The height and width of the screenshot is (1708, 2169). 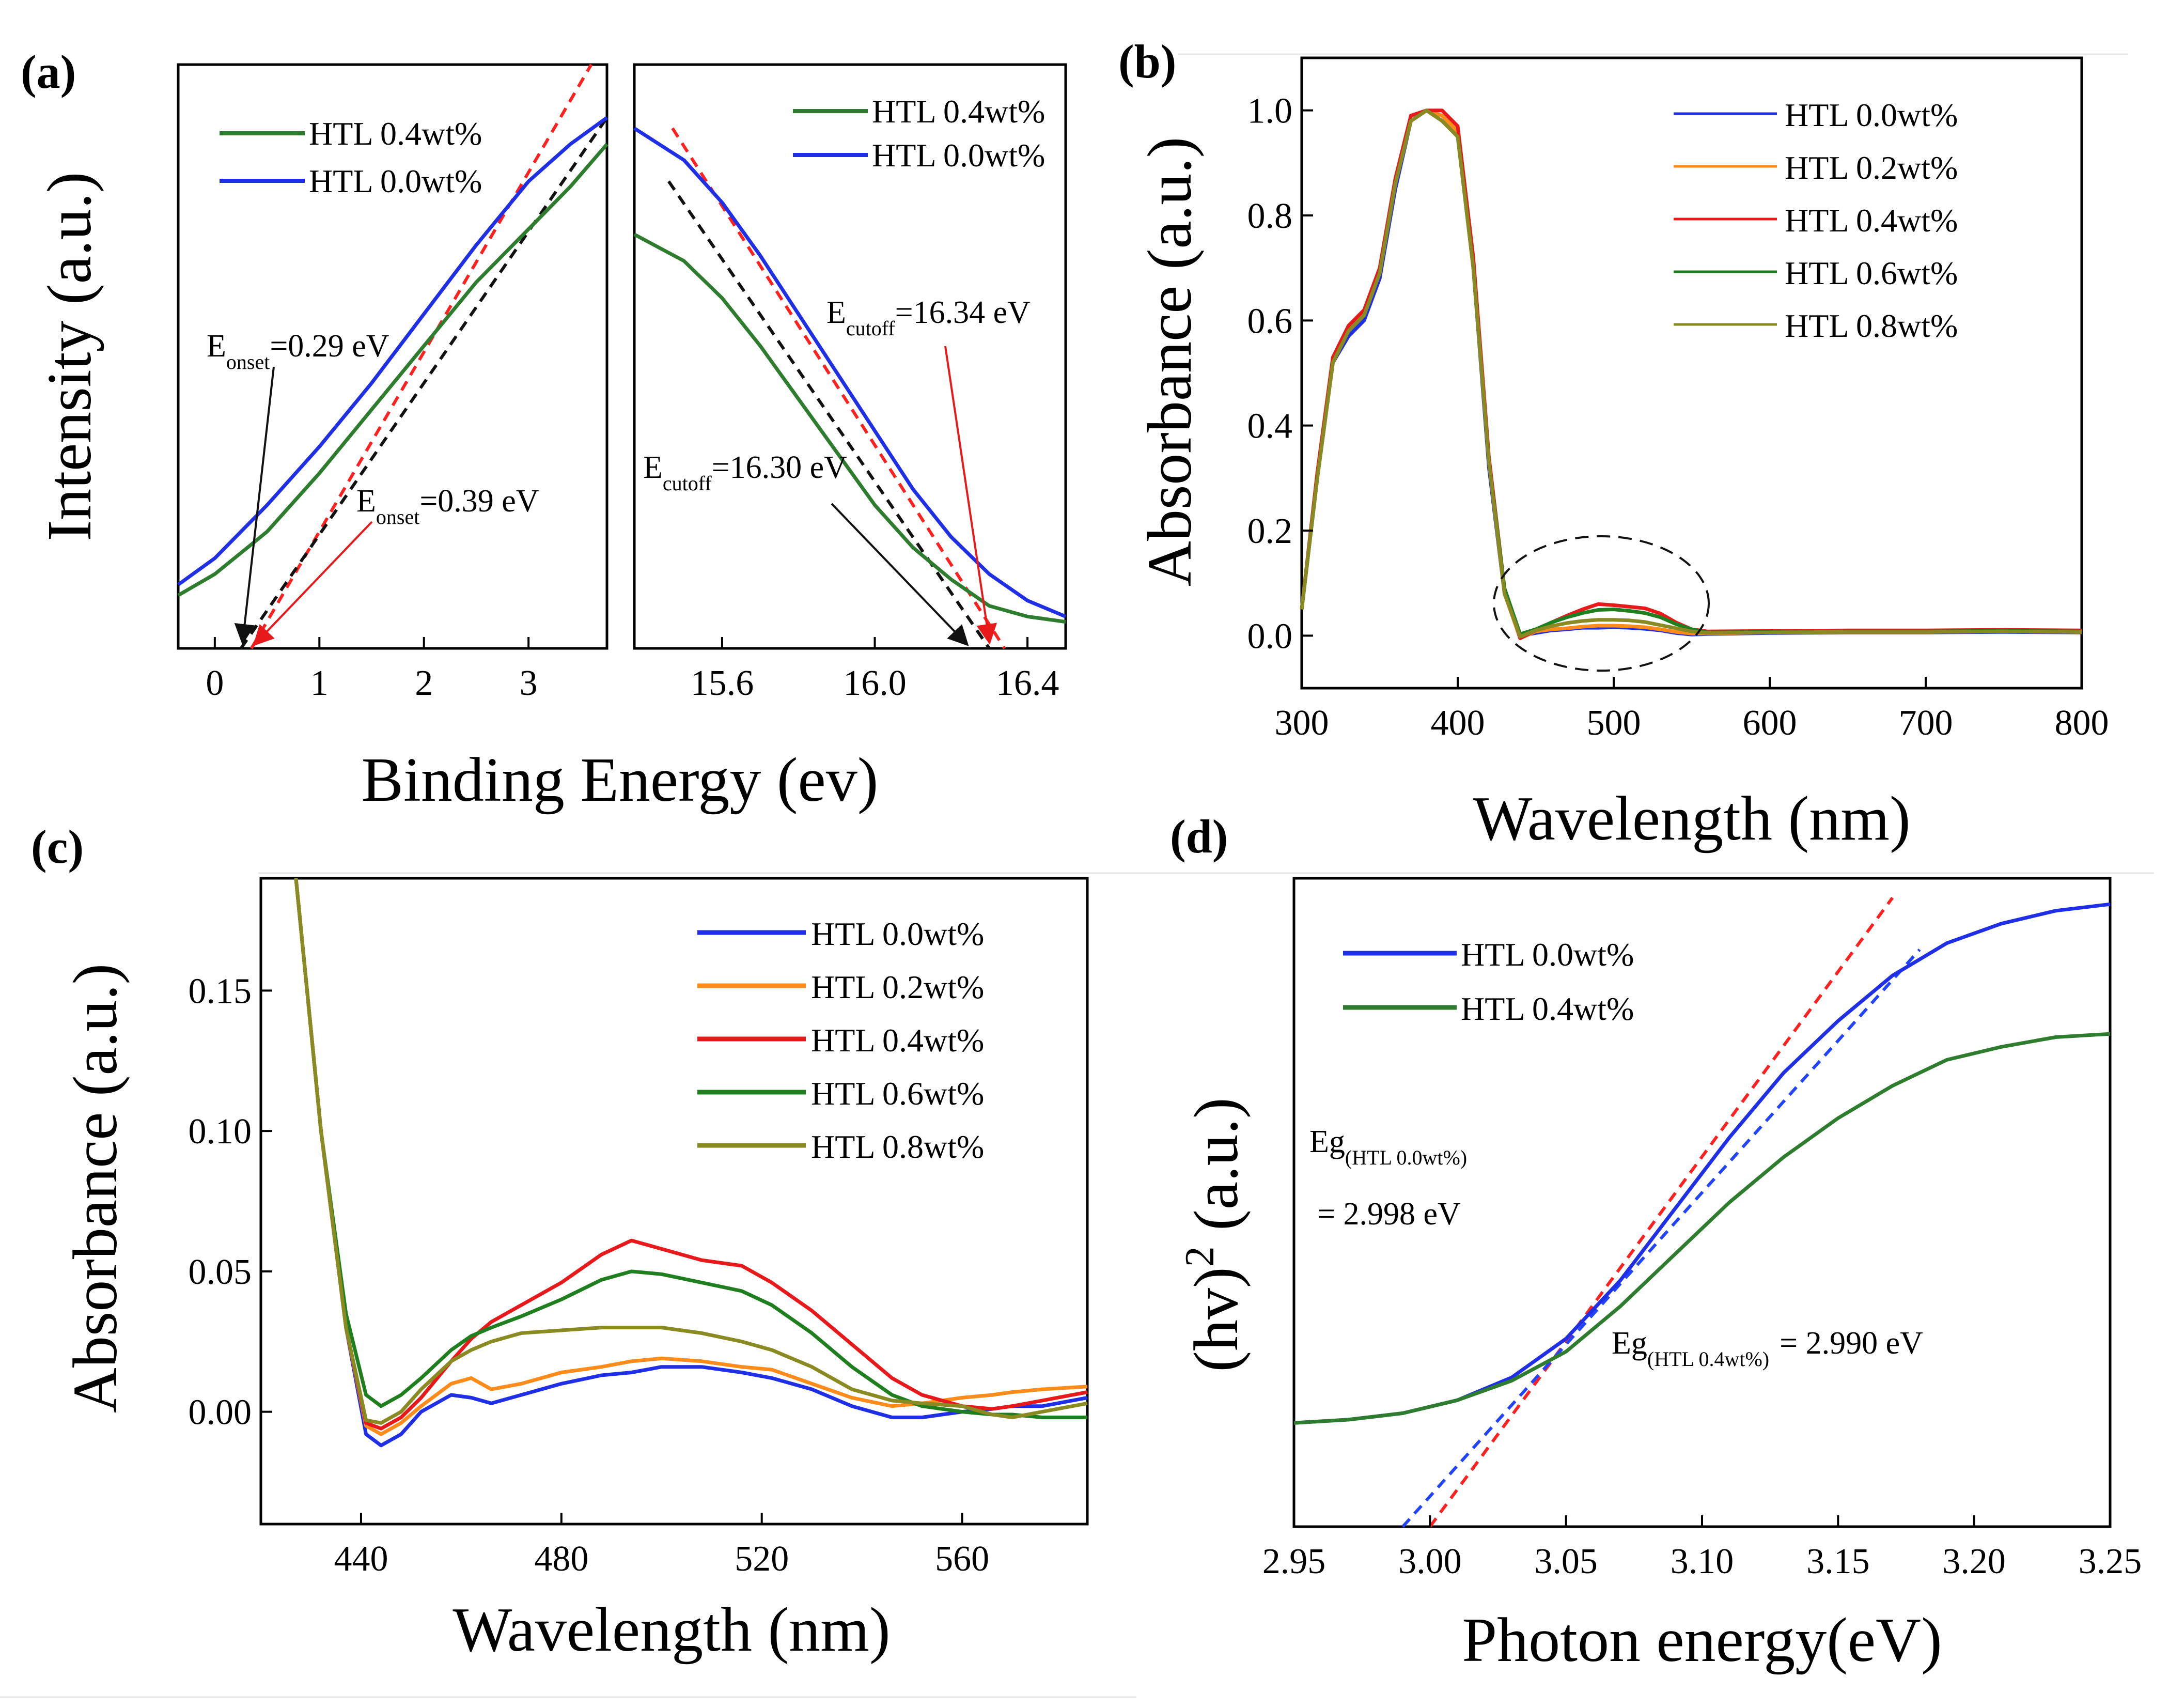 I want to click on panel-b-label: (b), so click(x=1147, y=61).